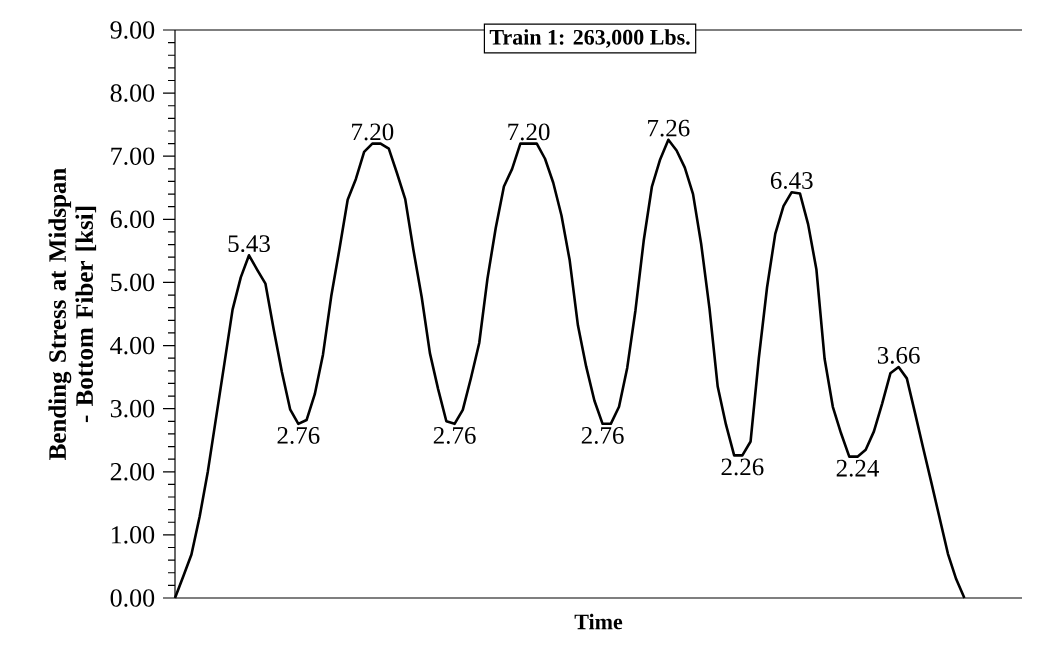 This screenshot has width=1047, height=646. I want to click on y-tick-label: 0.00, so click(132, 598).